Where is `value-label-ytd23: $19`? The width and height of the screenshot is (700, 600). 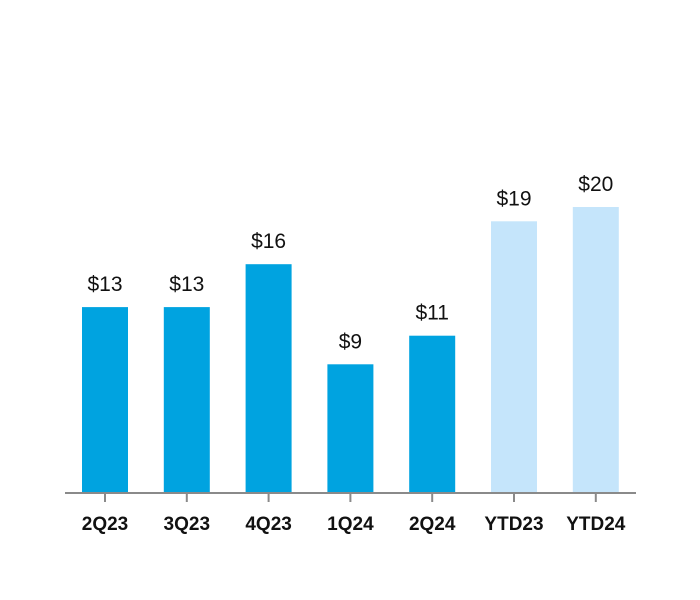
value-label-ytd23: $19 is located at coordinates (513, 198).